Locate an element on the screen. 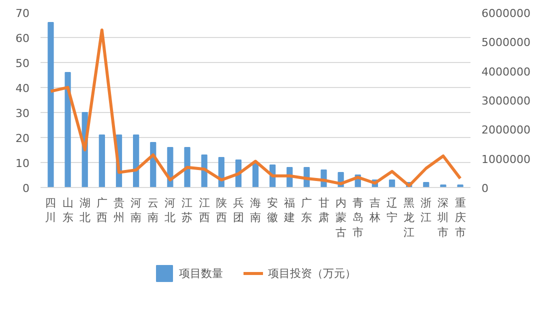 The image size is (560, 329). x-tick-label: 青岛市 is located at coordinates (358, 218).